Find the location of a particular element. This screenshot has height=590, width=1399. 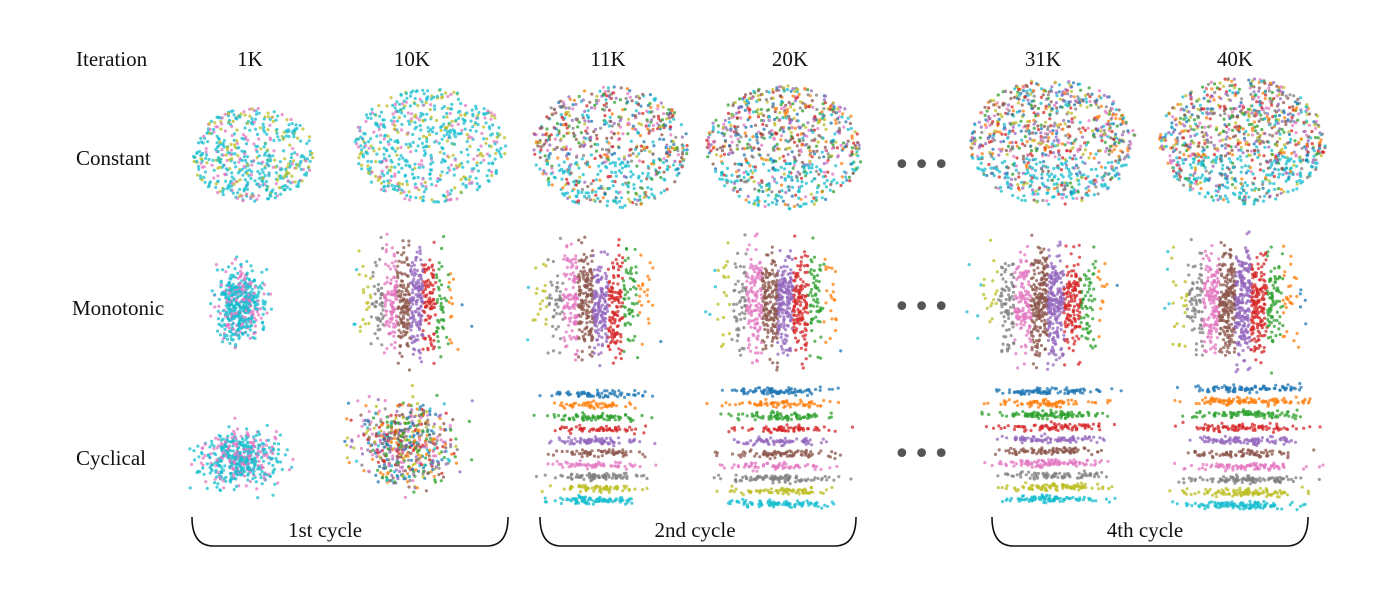

panel-monotonic-11k is located at coordinates (594, 301).